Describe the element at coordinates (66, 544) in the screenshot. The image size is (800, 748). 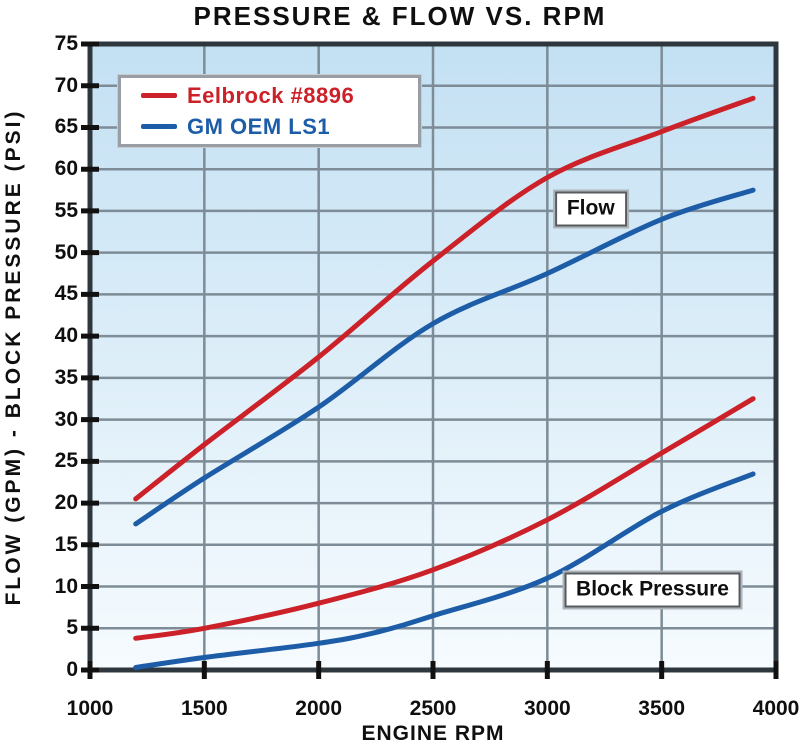
I see `y-tick-label: 15` at that location.